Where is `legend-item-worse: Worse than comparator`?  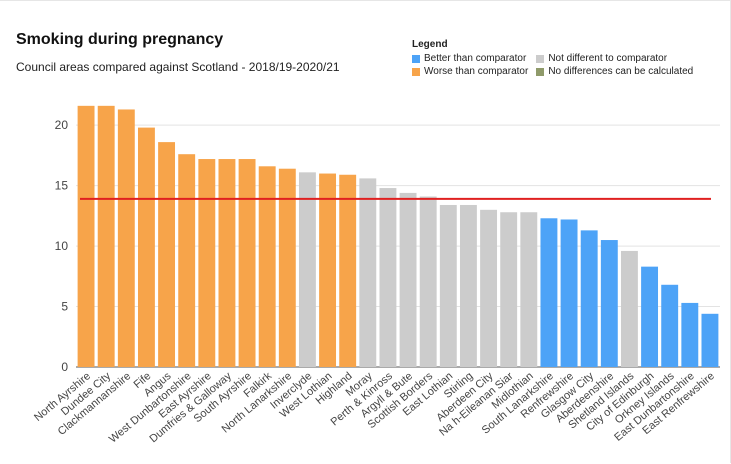
legend-item-worse: Worse than comparator is located at coordinates (470, 71).